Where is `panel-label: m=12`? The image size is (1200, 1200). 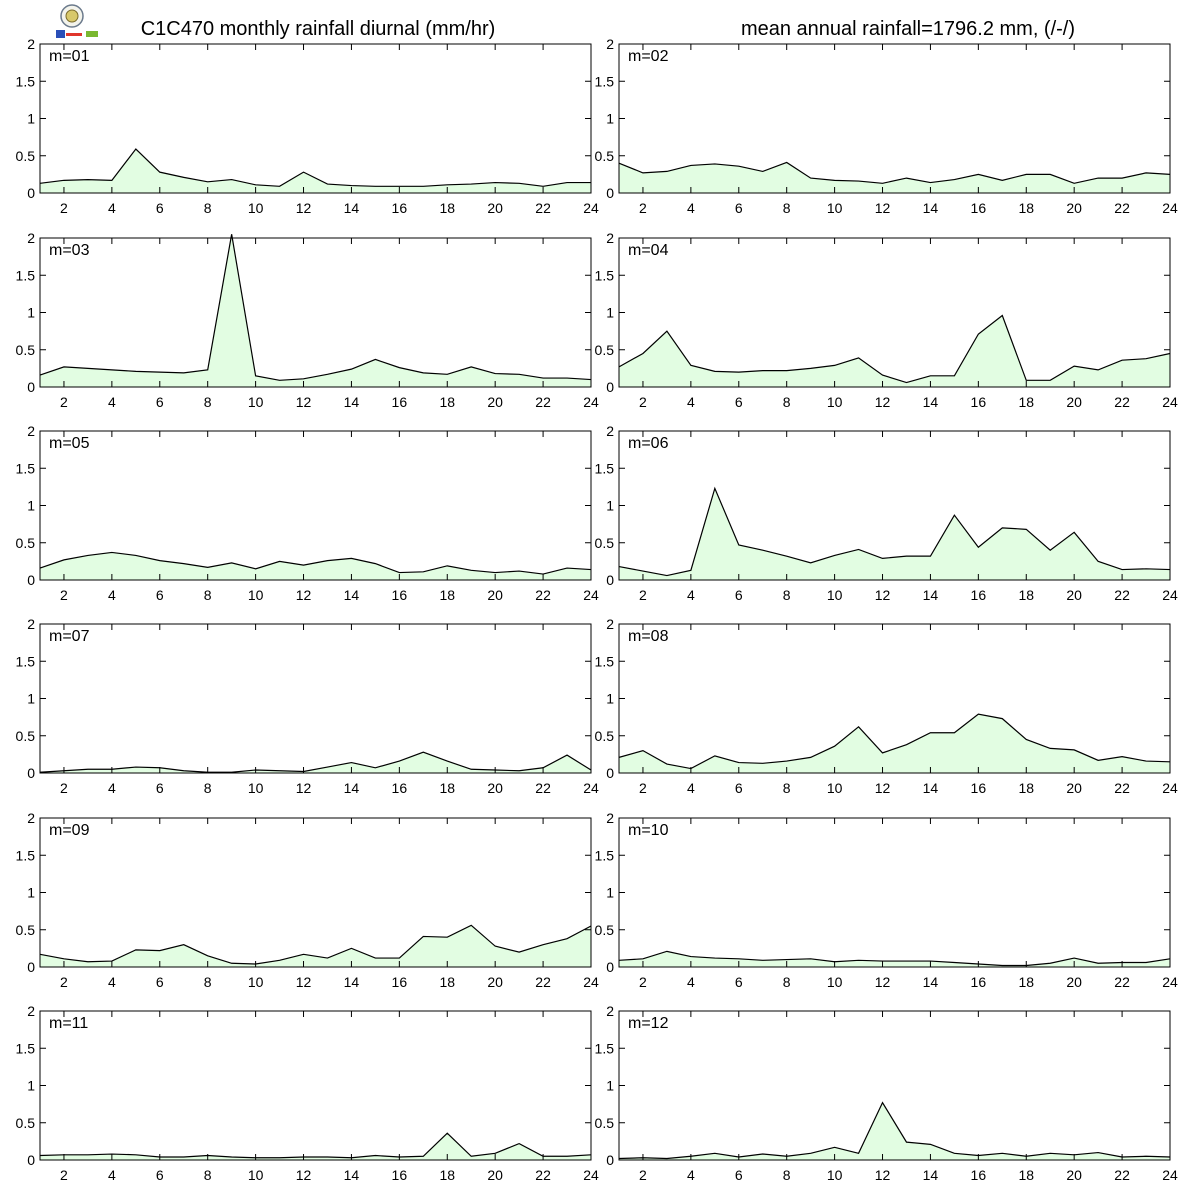 panel-label: m=12 is located at coordinates (648, 1023).